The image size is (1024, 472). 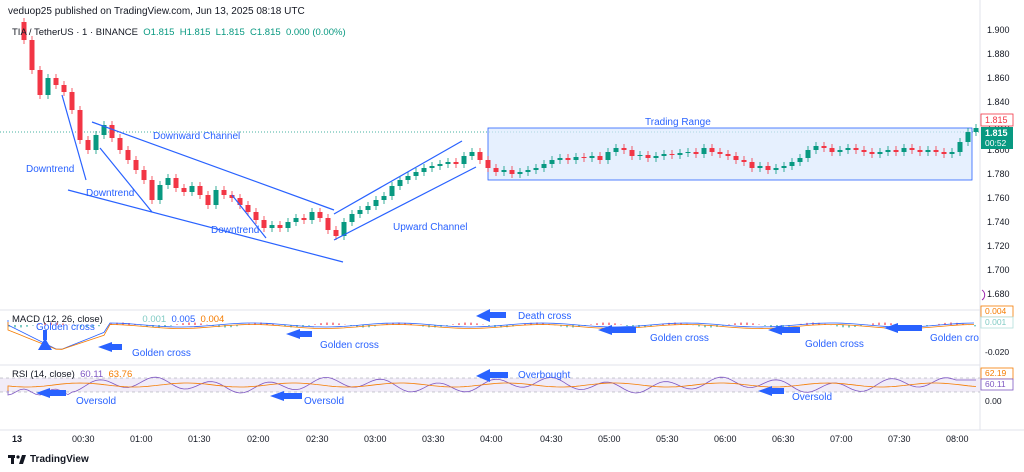 I want to click on rsi-tag-zero: 0.00, so click(x=993, y=401).